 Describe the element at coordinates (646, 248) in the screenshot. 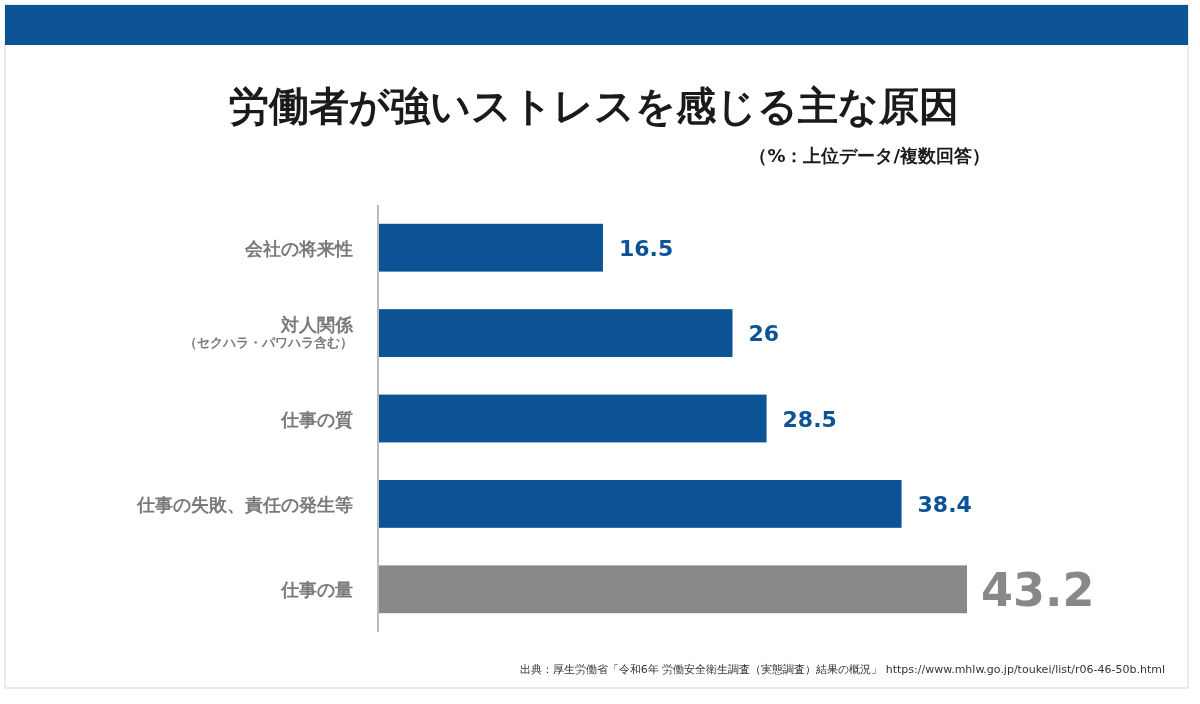

I see `data-label: 16.5` at that location.